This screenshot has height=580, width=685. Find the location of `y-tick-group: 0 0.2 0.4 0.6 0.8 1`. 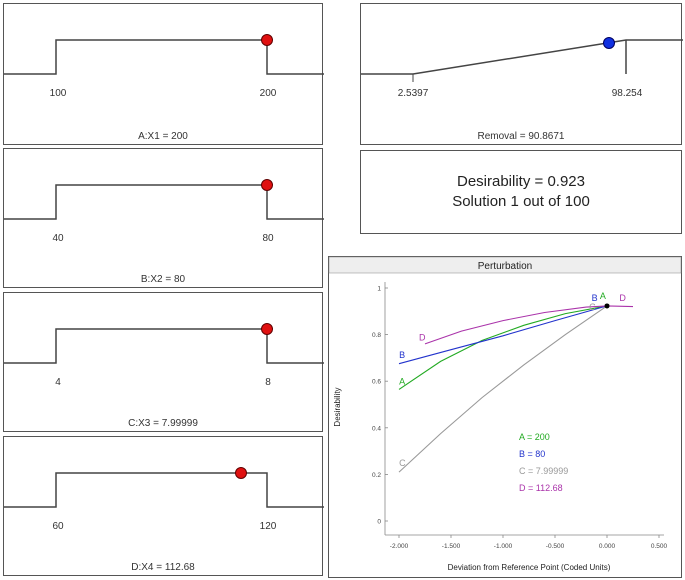

y-tick-group: 0 0.2 0.4 0.6 0.8 1 is located at coordinates (380, 406).